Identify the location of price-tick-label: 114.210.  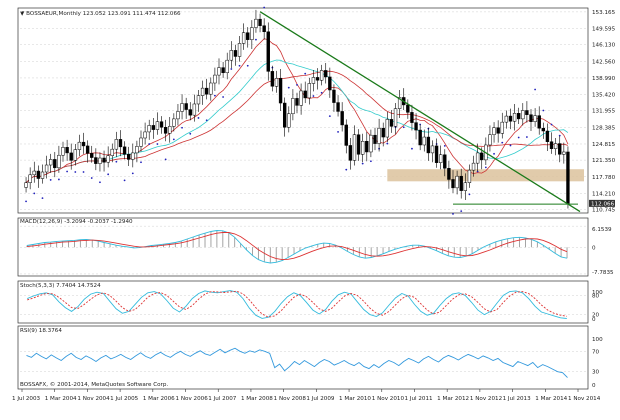
(604, 194).